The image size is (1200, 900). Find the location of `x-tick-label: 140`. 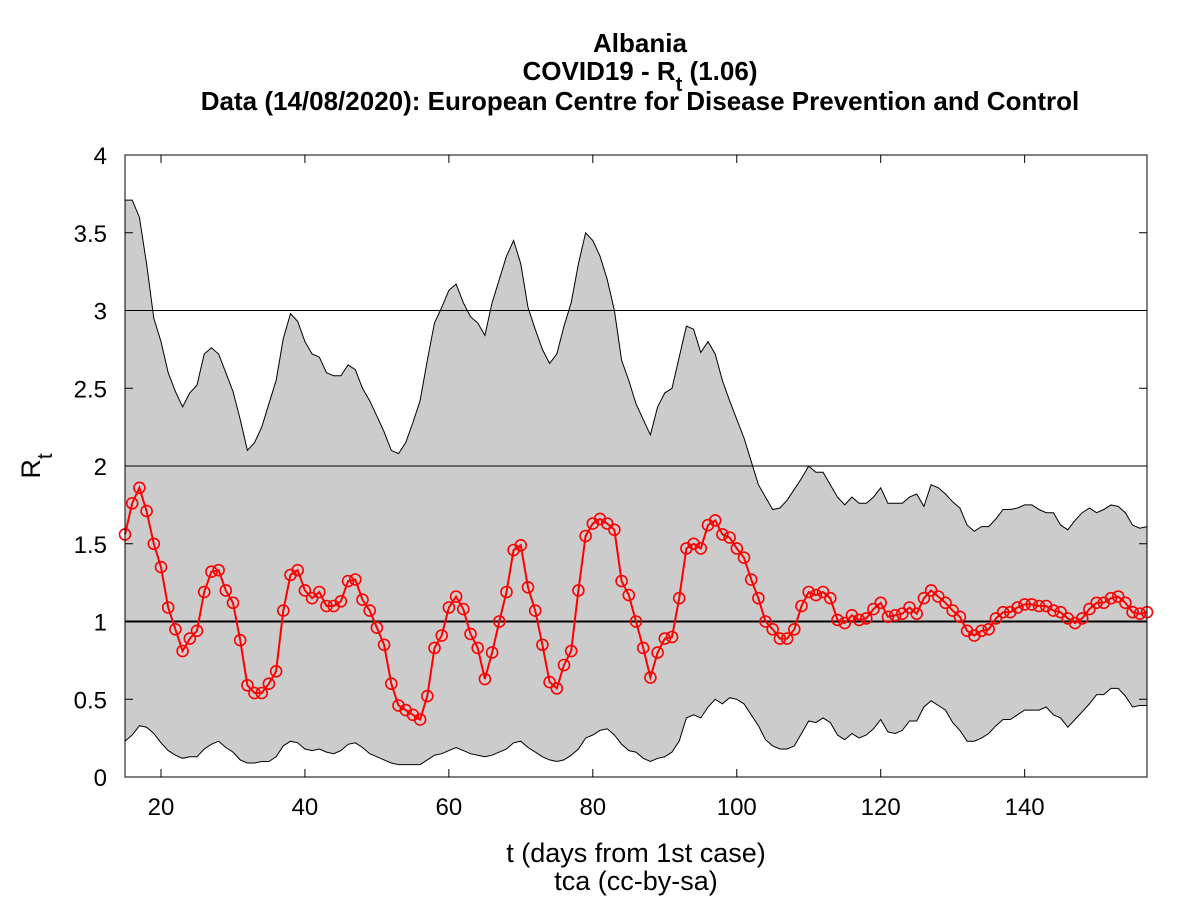

x-tick-label: 140 is located at coordinates (1025, 807).